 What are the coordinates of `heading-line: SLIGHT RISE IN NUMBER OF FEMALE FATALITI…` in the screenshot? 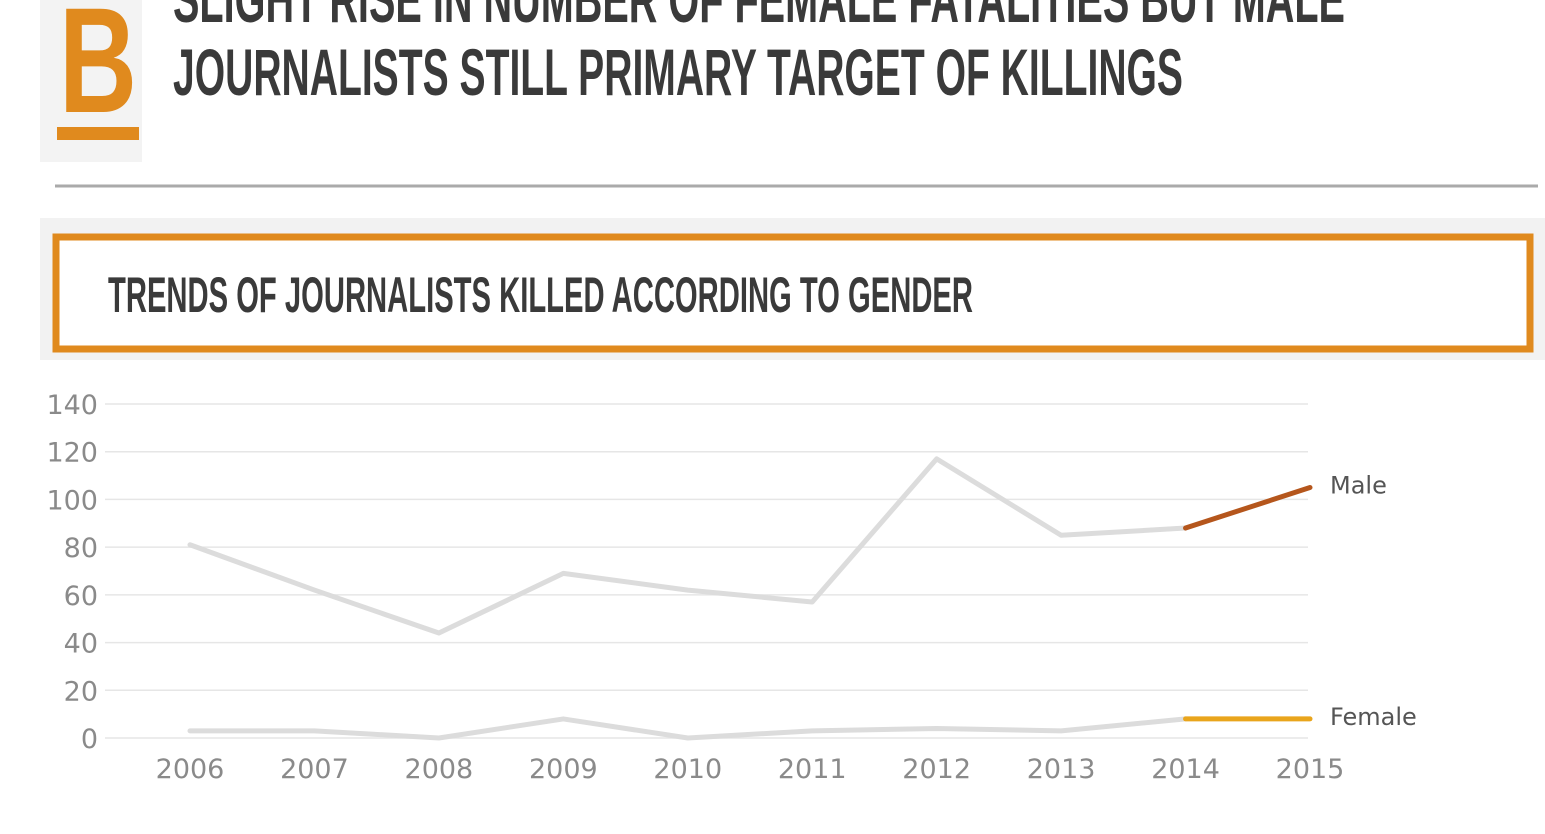 It's located at (759, 18).